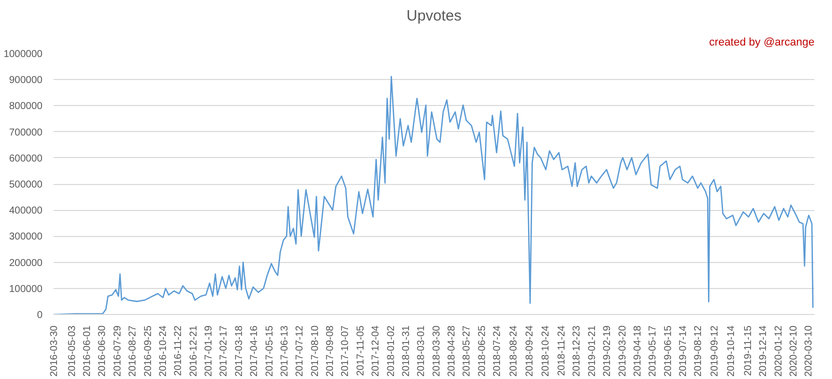 This screenshot has height=379, width=832. Describe the element at coordinates (26, 211) in the screenshot. I see `y-tick-label: 400000` at that location.